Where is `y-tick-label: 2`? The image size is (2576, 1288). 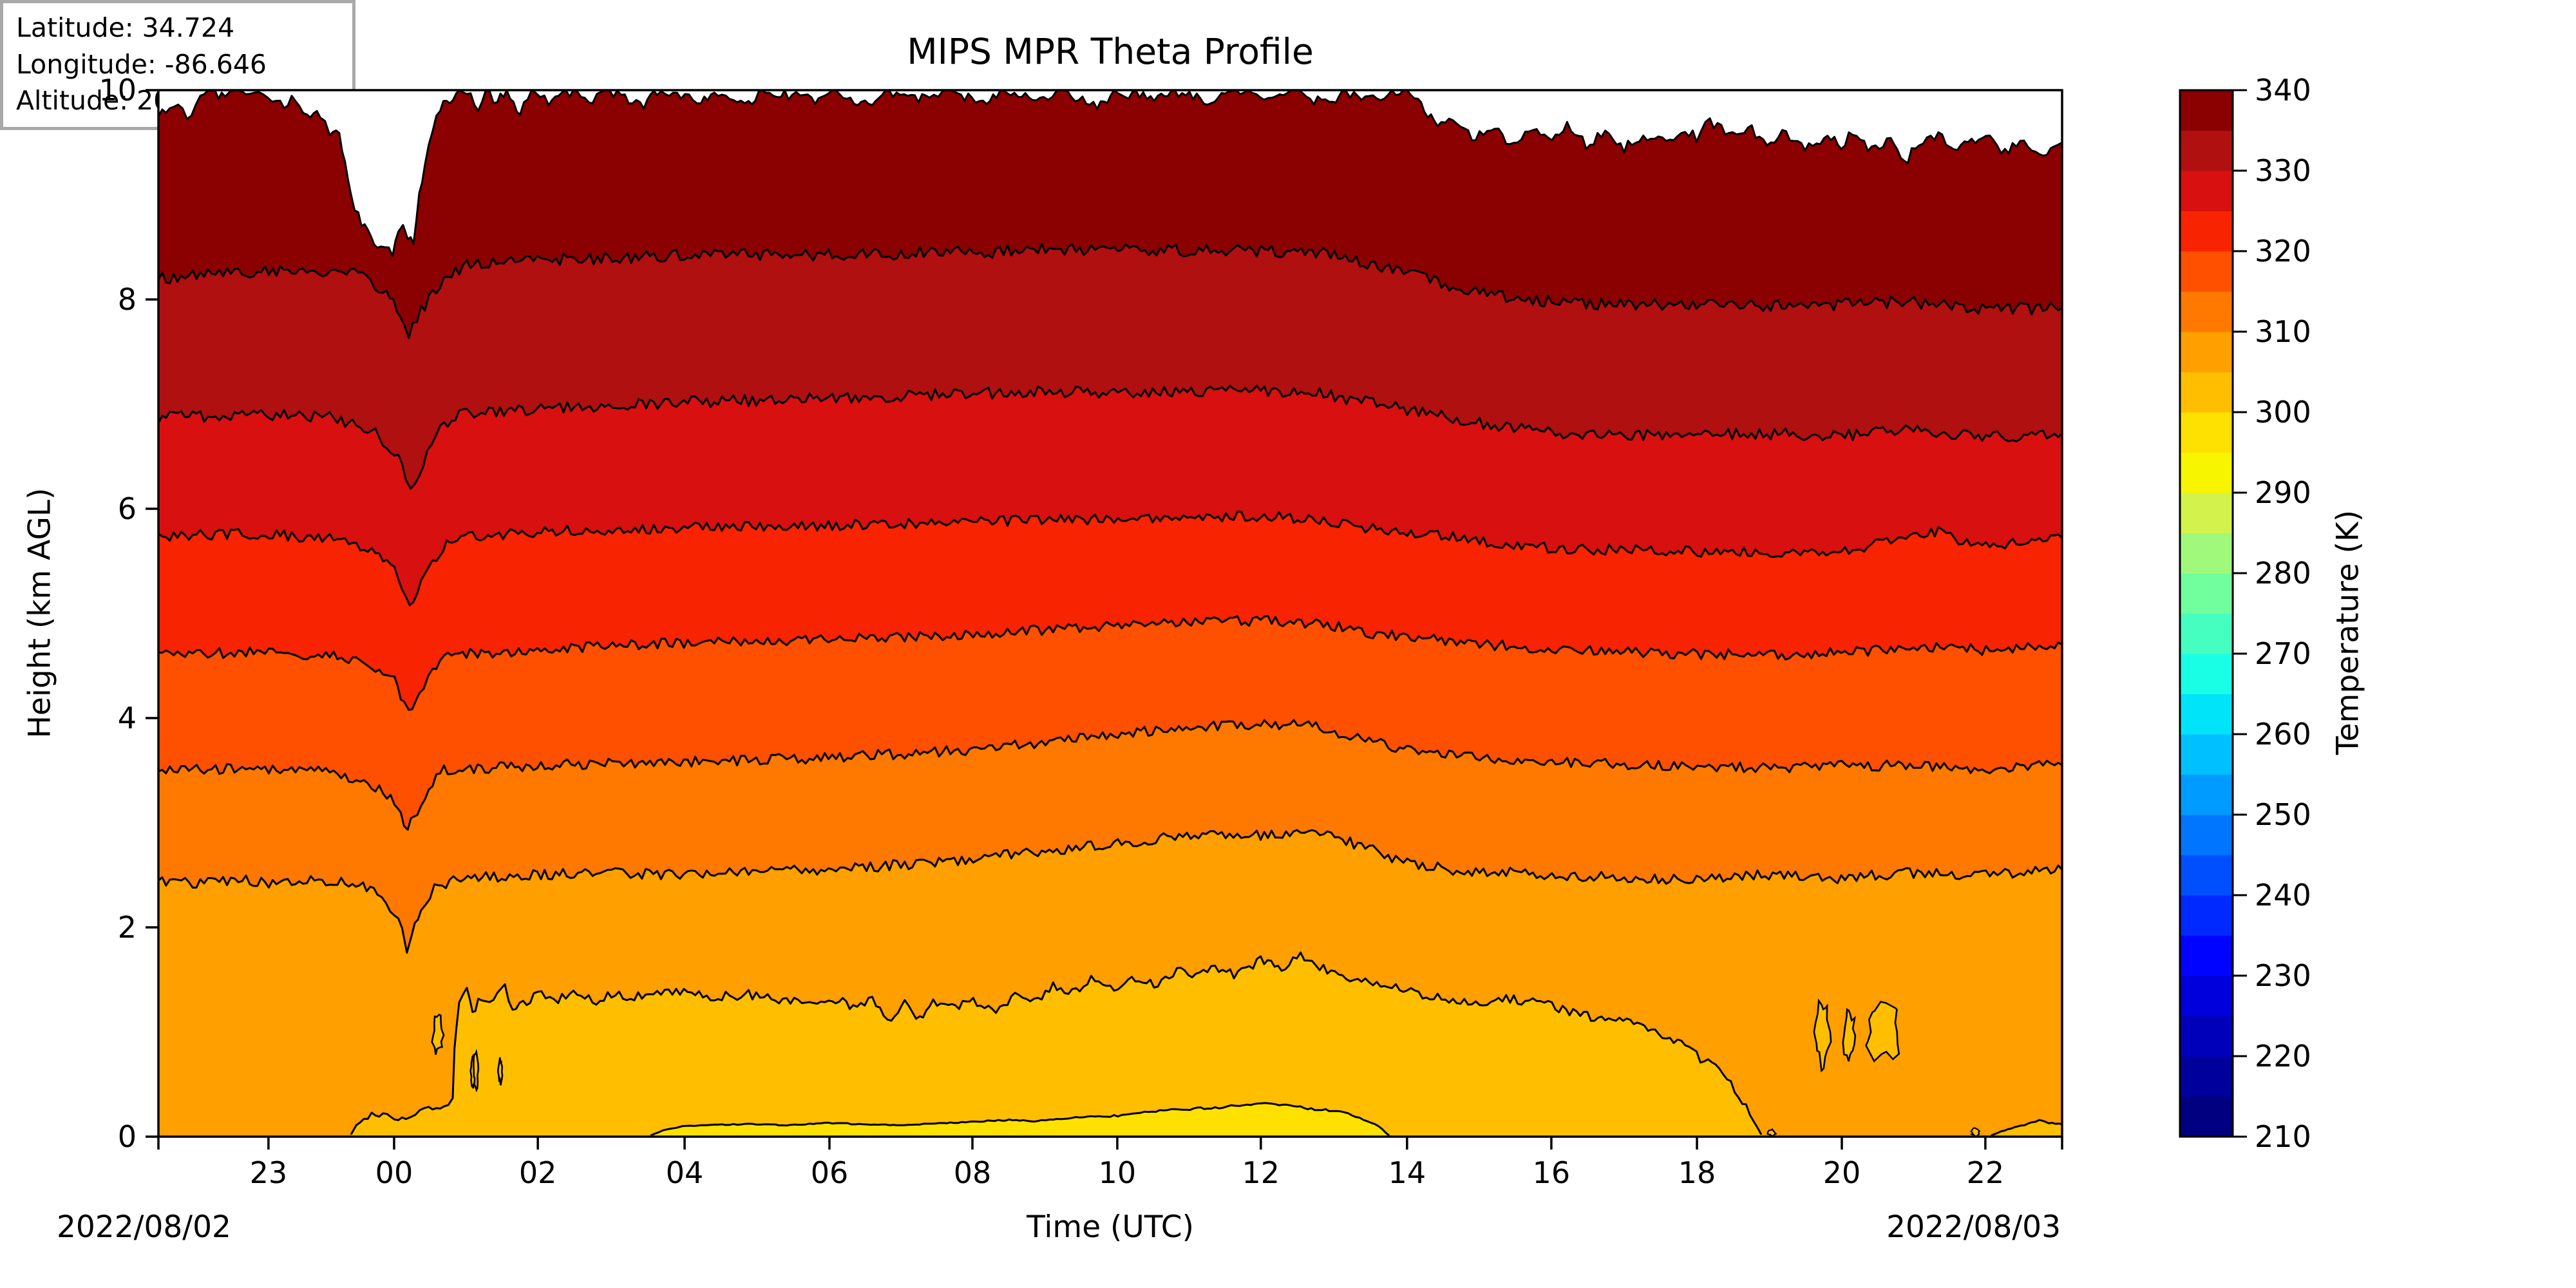
y-tick-label: 2 is located at coordinates (128, 927).